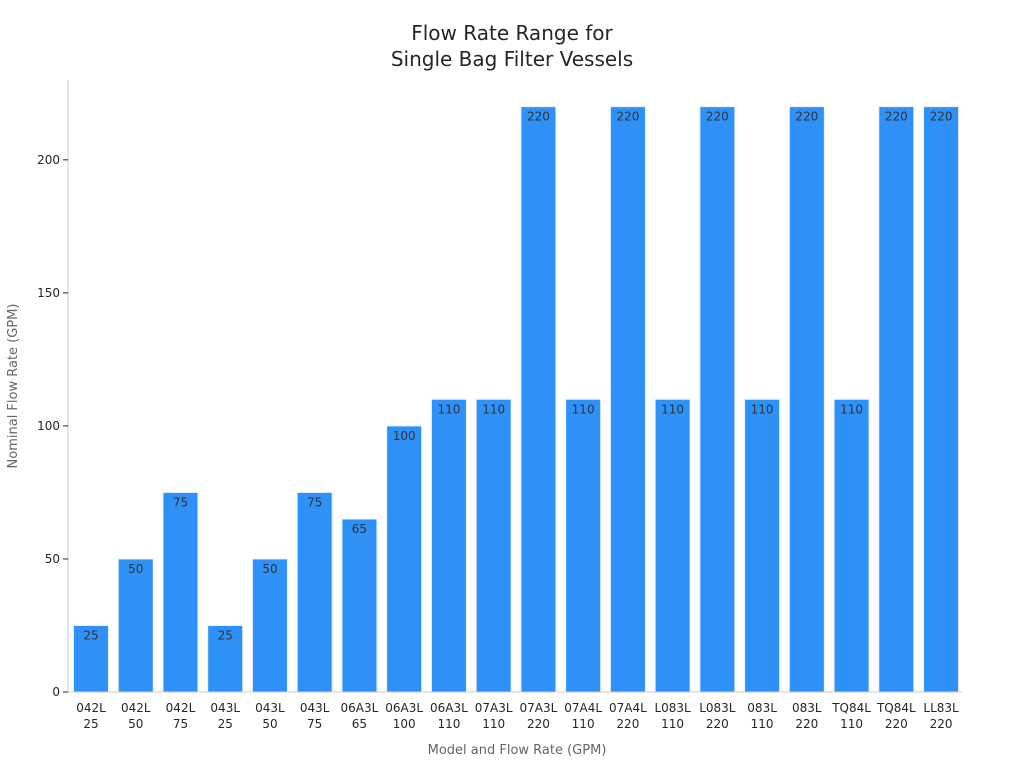 This screenshot has height=768, width=1024. What do you see at coordinates (52, 559) in the screenshot?
I see `y-tick-label: 50` at bounding box center [52, 559].